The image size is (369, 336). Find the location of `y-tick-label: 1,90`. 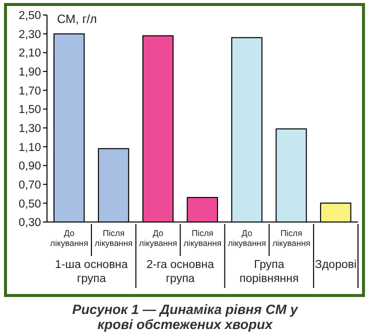

y-tick-label: 1,90 is located at coordinates (29, 72).